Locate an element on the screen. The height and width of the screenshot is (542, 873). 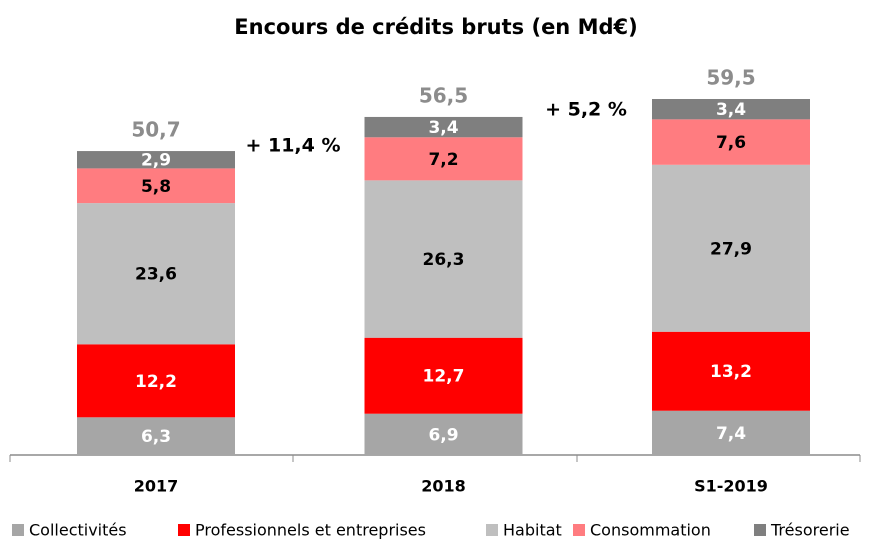
value-label: 7,6 is located at coordinates (731, 143).